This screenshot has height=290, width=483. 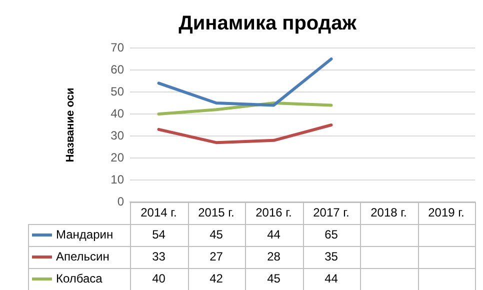 What do you see at coordinates (217, 256) in the screenshot?
I see `data-label: 27` at bounding box center [217, 256].